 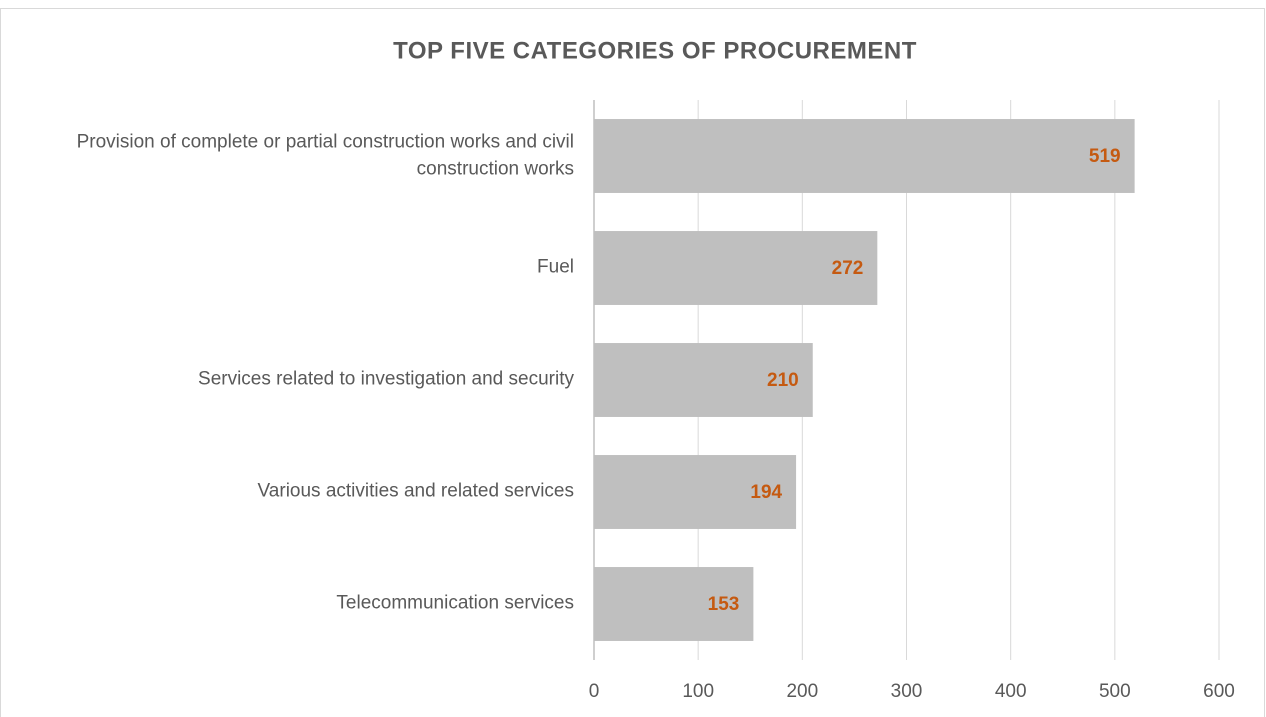 I want to click on x-tick-label: 600, so click(x=1219, y=691).